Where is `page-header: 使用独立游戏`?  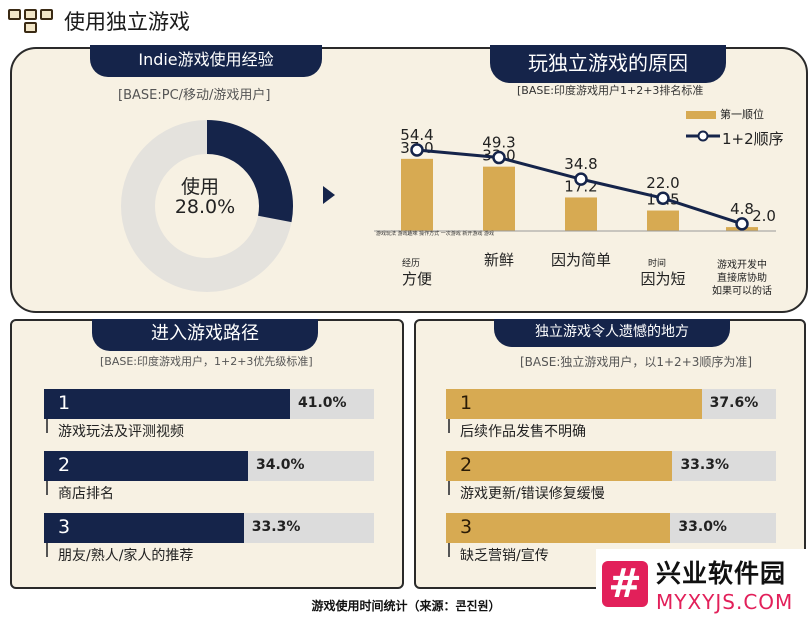 page-header: 使用独立游戏 is located at coordinates (99, 21).